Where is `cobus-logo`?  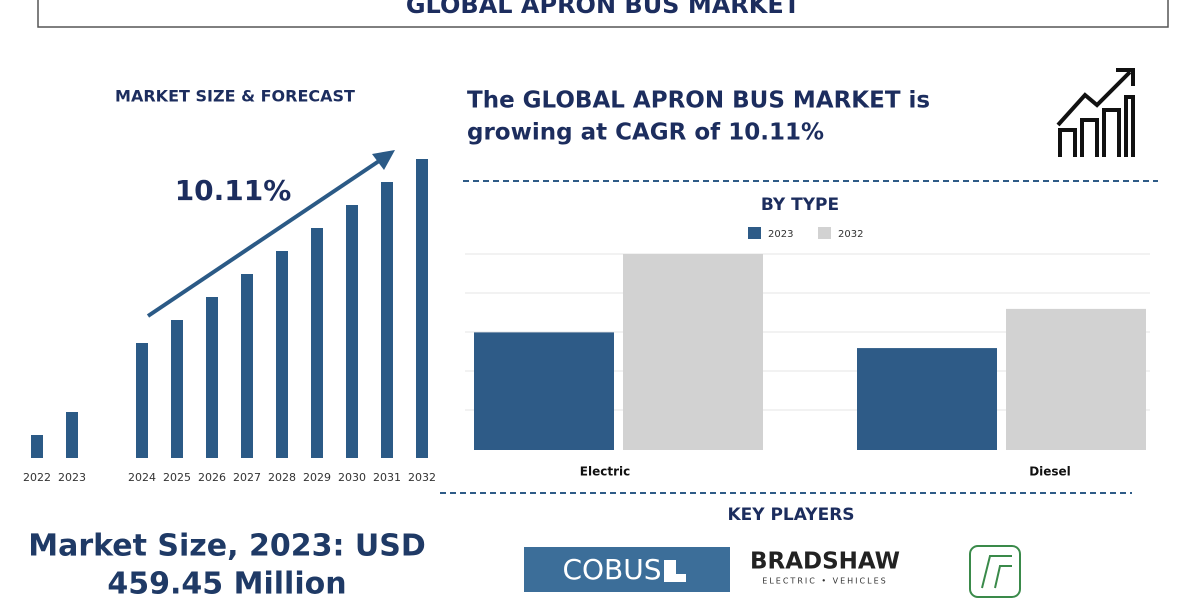
cobus-logo is located at coordinates (627, 569).